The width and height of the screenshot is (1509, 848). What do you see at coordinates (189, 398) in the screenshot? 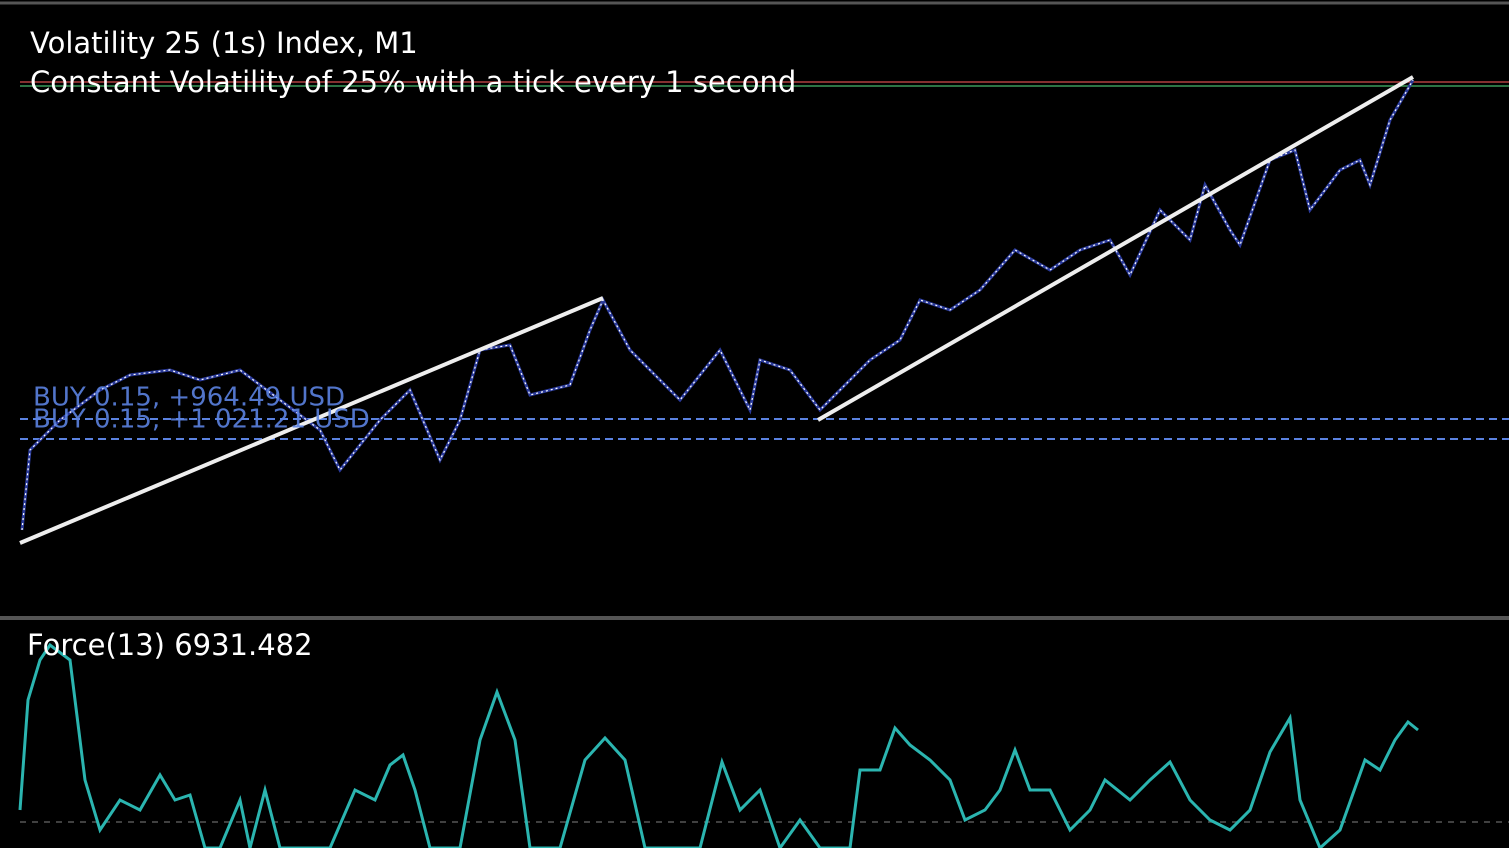
I see `position-label: BUY 0.15, +964.49 USD` at bounding box center [189, 398].